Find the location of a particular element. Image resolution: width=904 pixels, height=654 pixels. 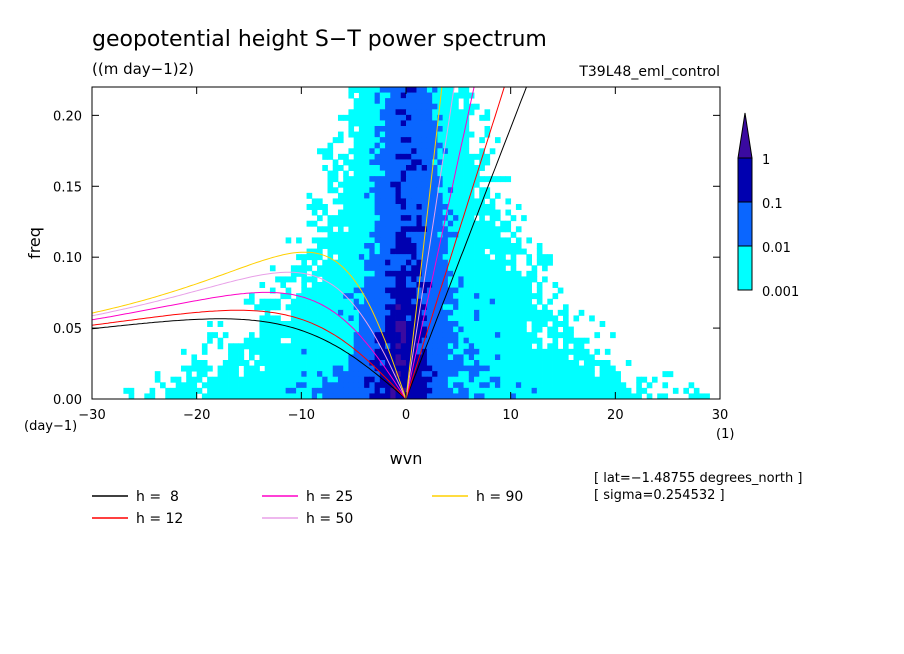

y-tick-label: 0.00 is located at coordinates (67, 400).